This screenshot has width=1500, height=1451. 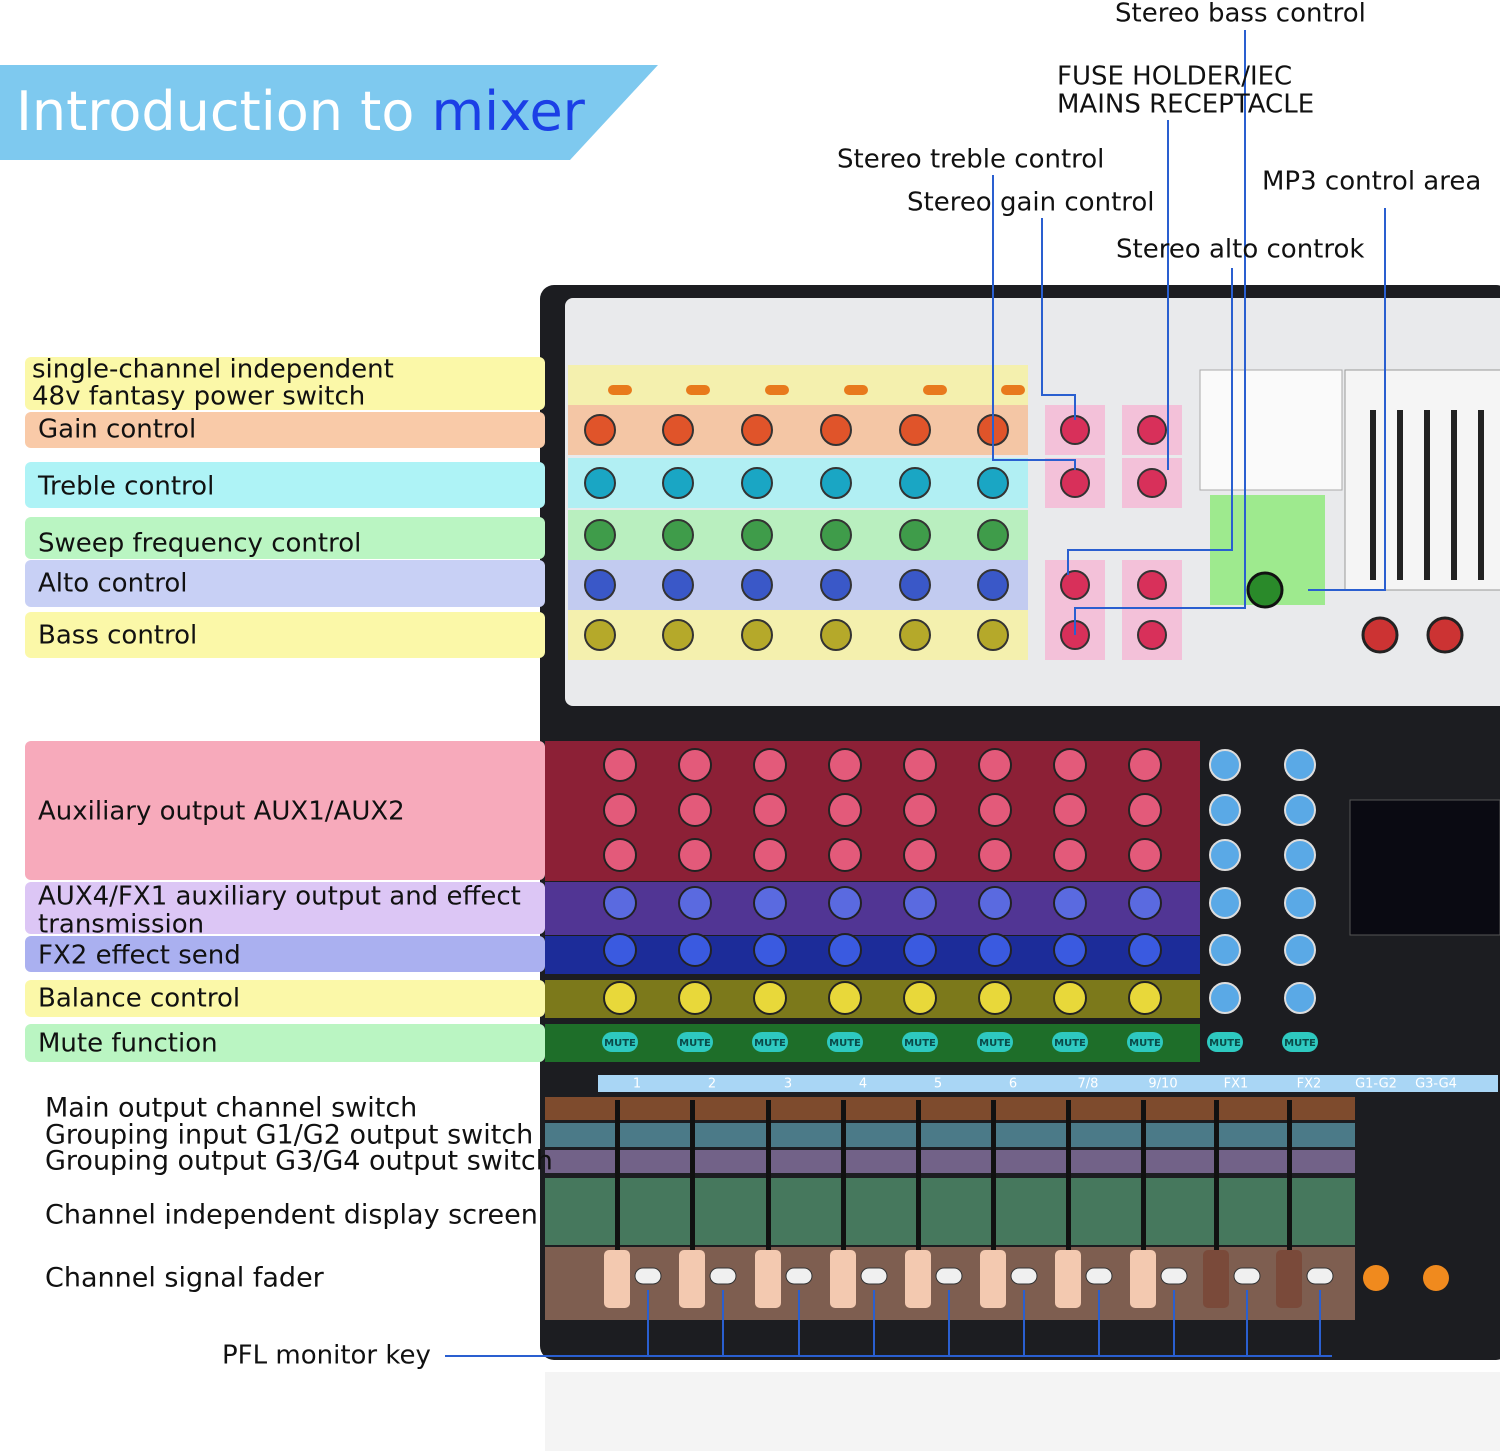 What do you see at coordinates (1422, 480) in the screenshot?
I see `graphic-eq` at bounding box center [1422, 480].